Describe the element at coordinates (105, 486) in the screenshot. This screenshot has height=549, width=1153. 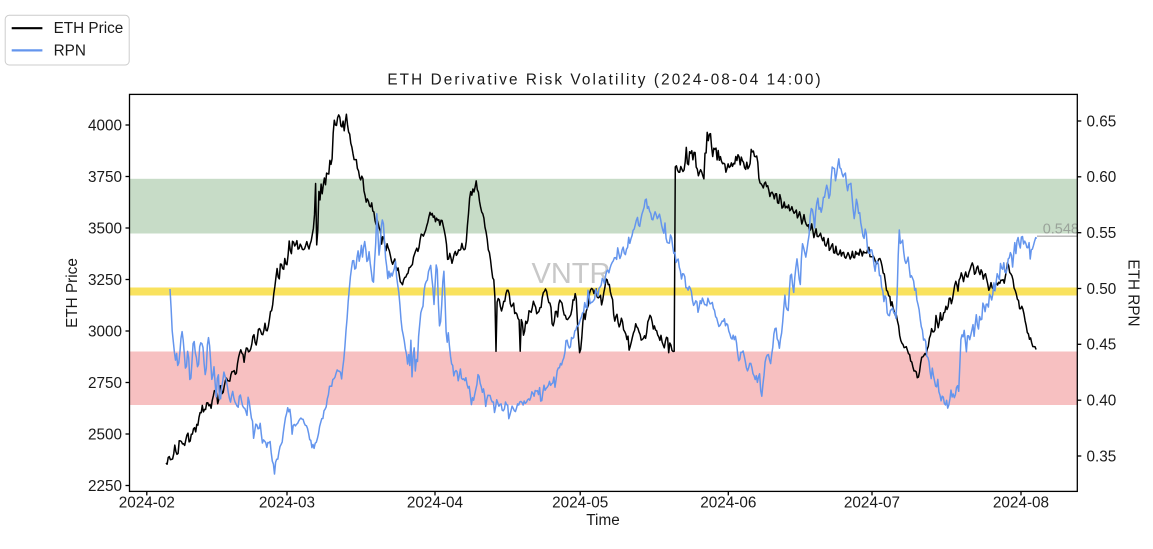
I see `svg-text: 2250` at that location.